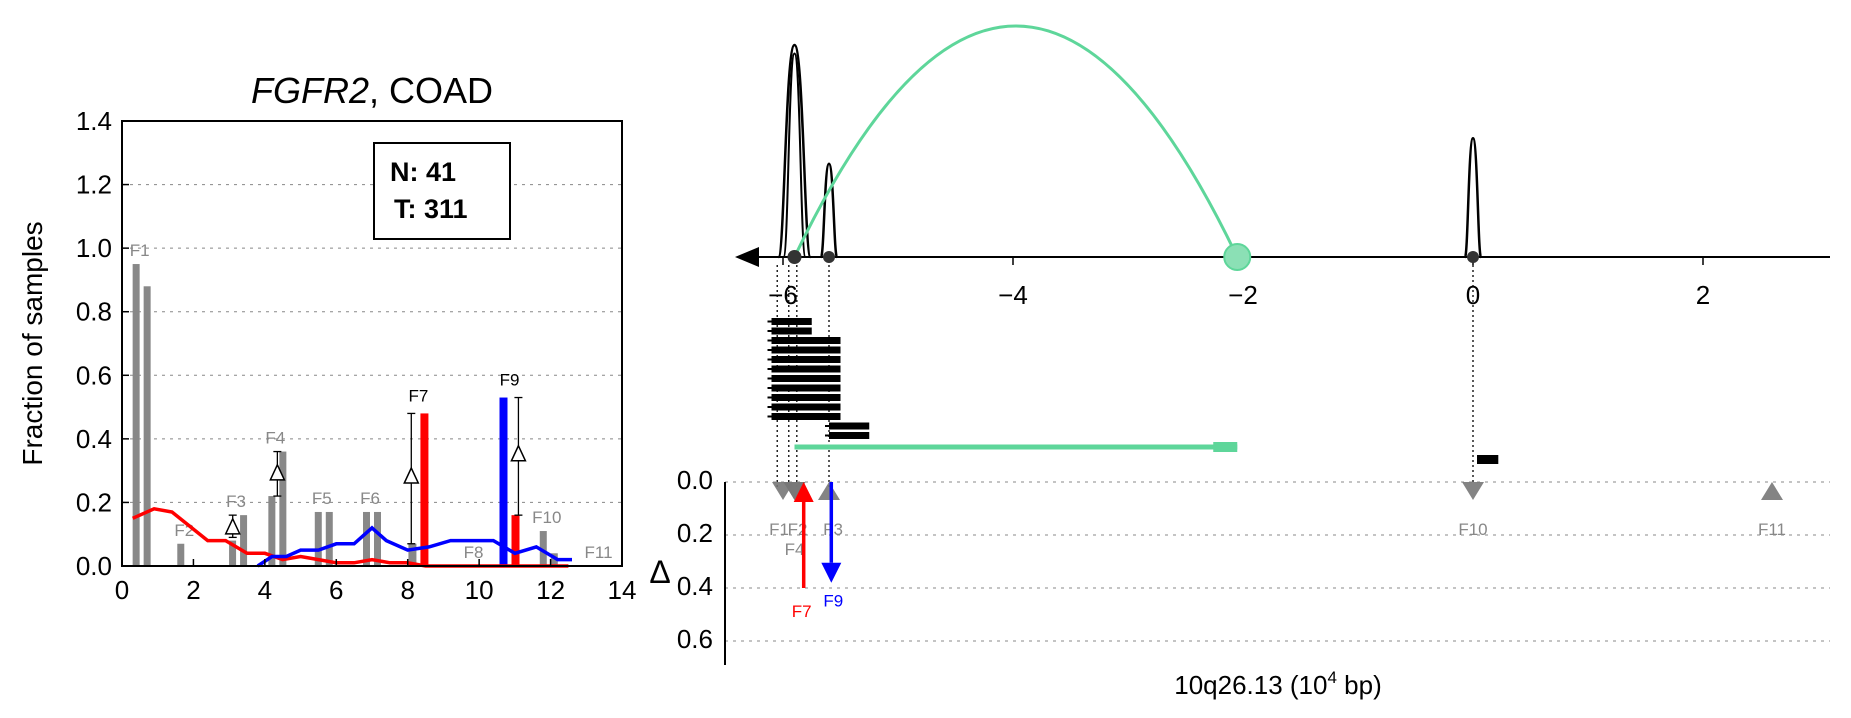 This screenshot has width=1851, height=718. What do you see at coordinates (419, 395) in the screenshot?
I see `feature-label-f7: F7` at bounding box center [419, 395].